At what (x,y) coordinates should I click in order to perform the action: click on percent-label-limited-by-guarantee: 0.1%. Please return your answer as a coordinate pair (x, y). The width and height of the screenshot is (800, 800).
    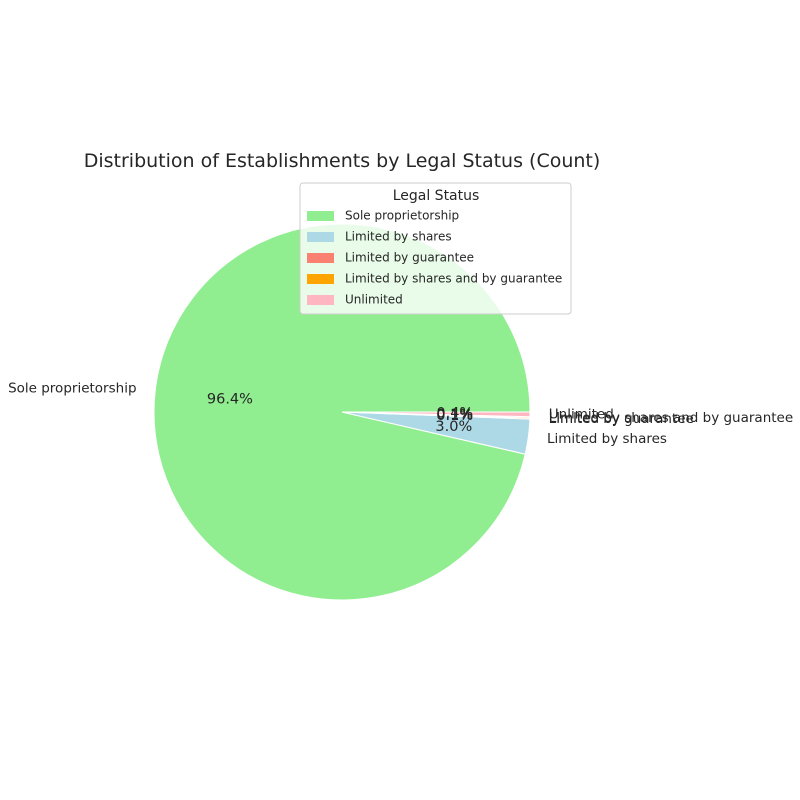
    Looking at the image, I should click on (454, 416).